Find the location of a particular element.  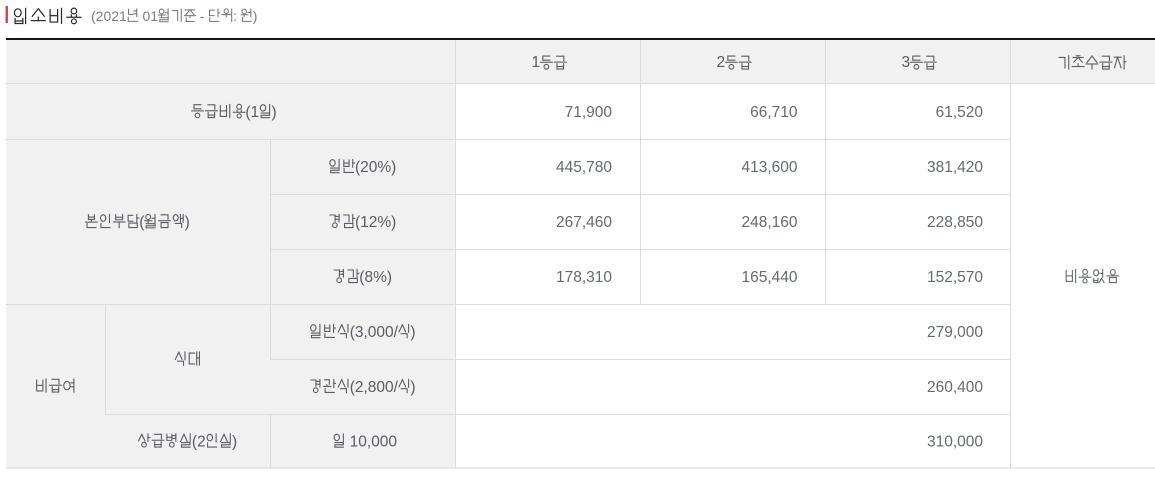

svg-text: 152,570 is located at coordinates (955, 277).